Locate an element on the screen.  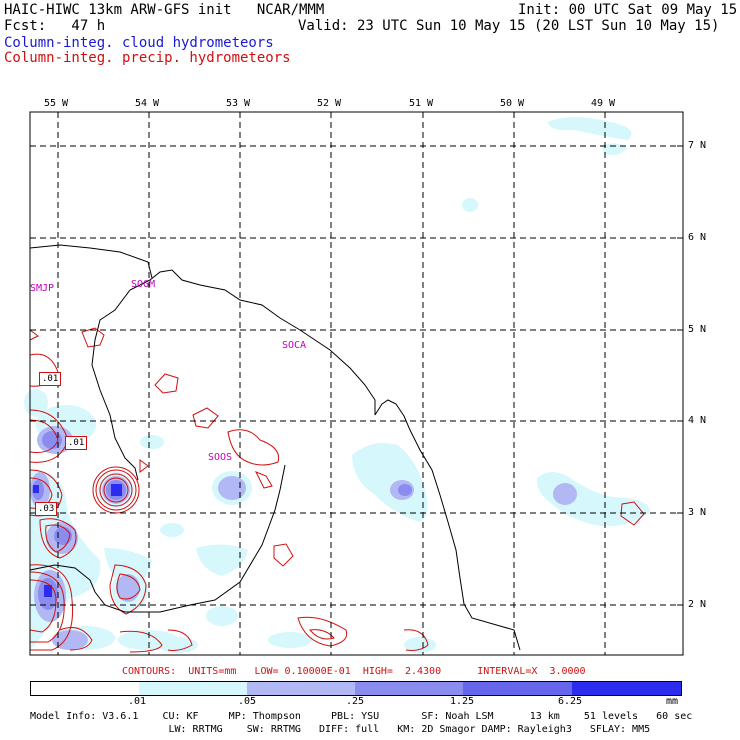
model-title: HAIC-HIWC 13km ARW-GFS init NCAR/MMM is located at coordinates (164, 10).